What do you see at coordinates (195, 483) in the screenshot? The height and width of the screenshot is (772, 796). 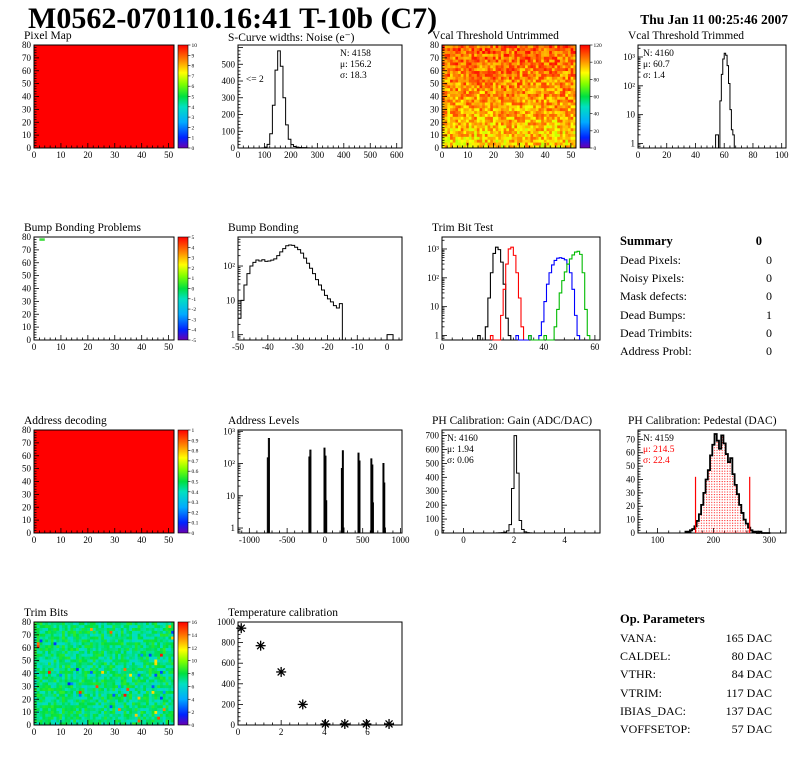 I see `svg-text: 0.5` at bounding box center [195, 483].